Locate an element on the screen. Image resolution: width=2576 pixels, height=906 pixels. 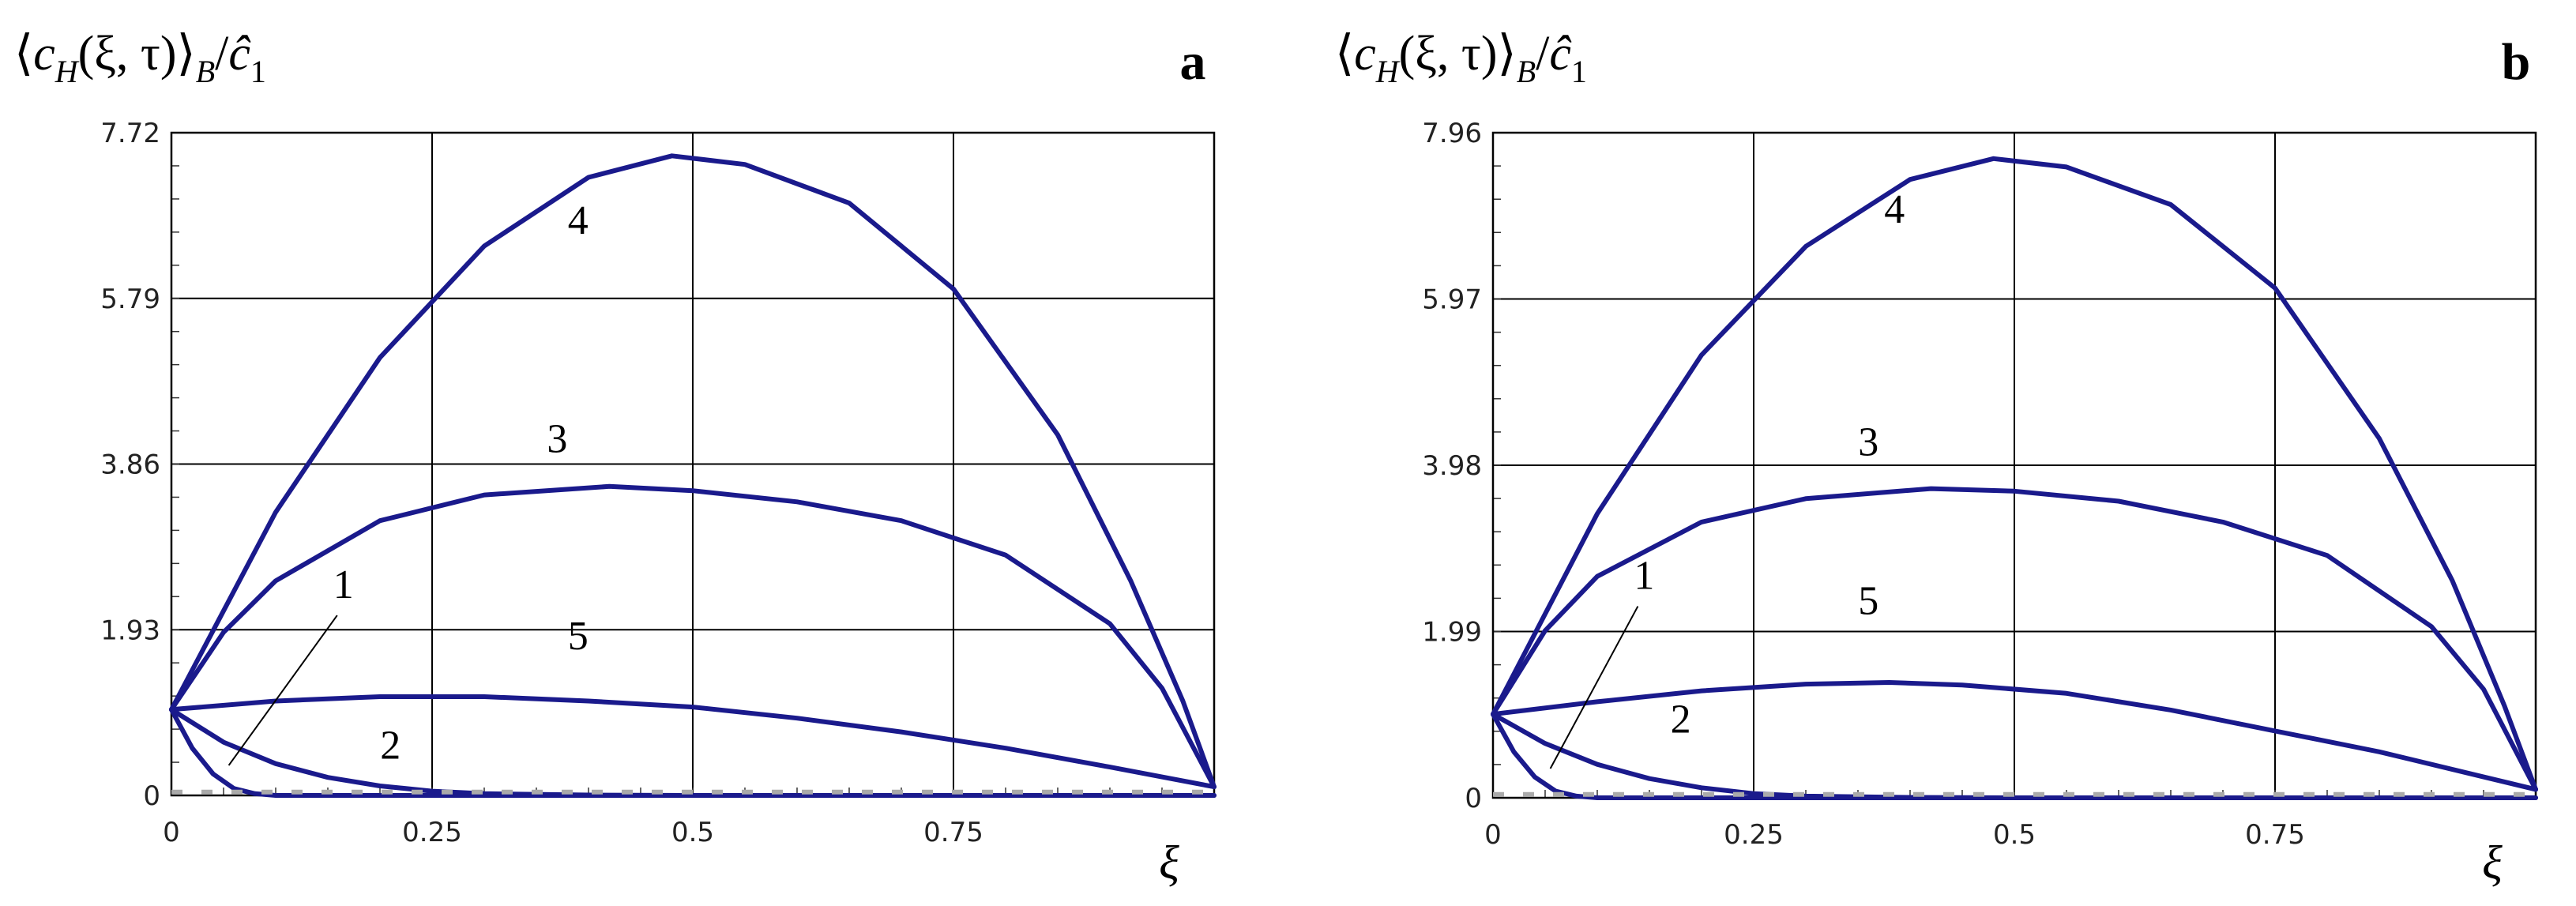
panel-label: b is located at coordinates (2516, 62).